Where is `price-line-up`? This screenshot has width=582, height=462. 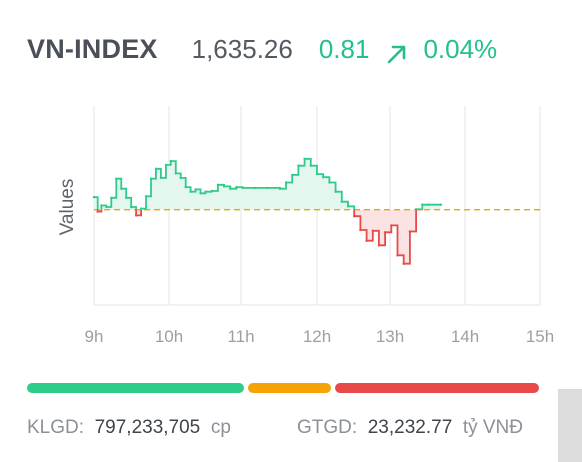
price-line-up is located at coordinates (267, 183).